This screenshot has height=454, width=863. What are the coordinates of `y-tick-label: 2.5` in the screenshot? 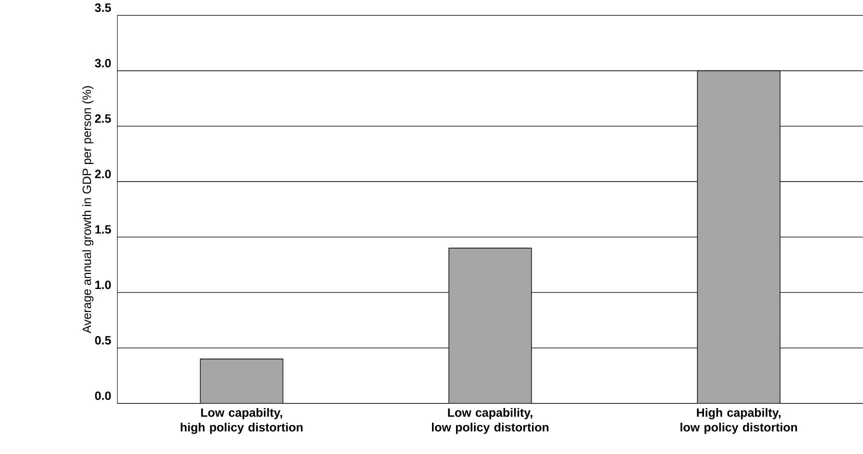 It's located at (103, 118).